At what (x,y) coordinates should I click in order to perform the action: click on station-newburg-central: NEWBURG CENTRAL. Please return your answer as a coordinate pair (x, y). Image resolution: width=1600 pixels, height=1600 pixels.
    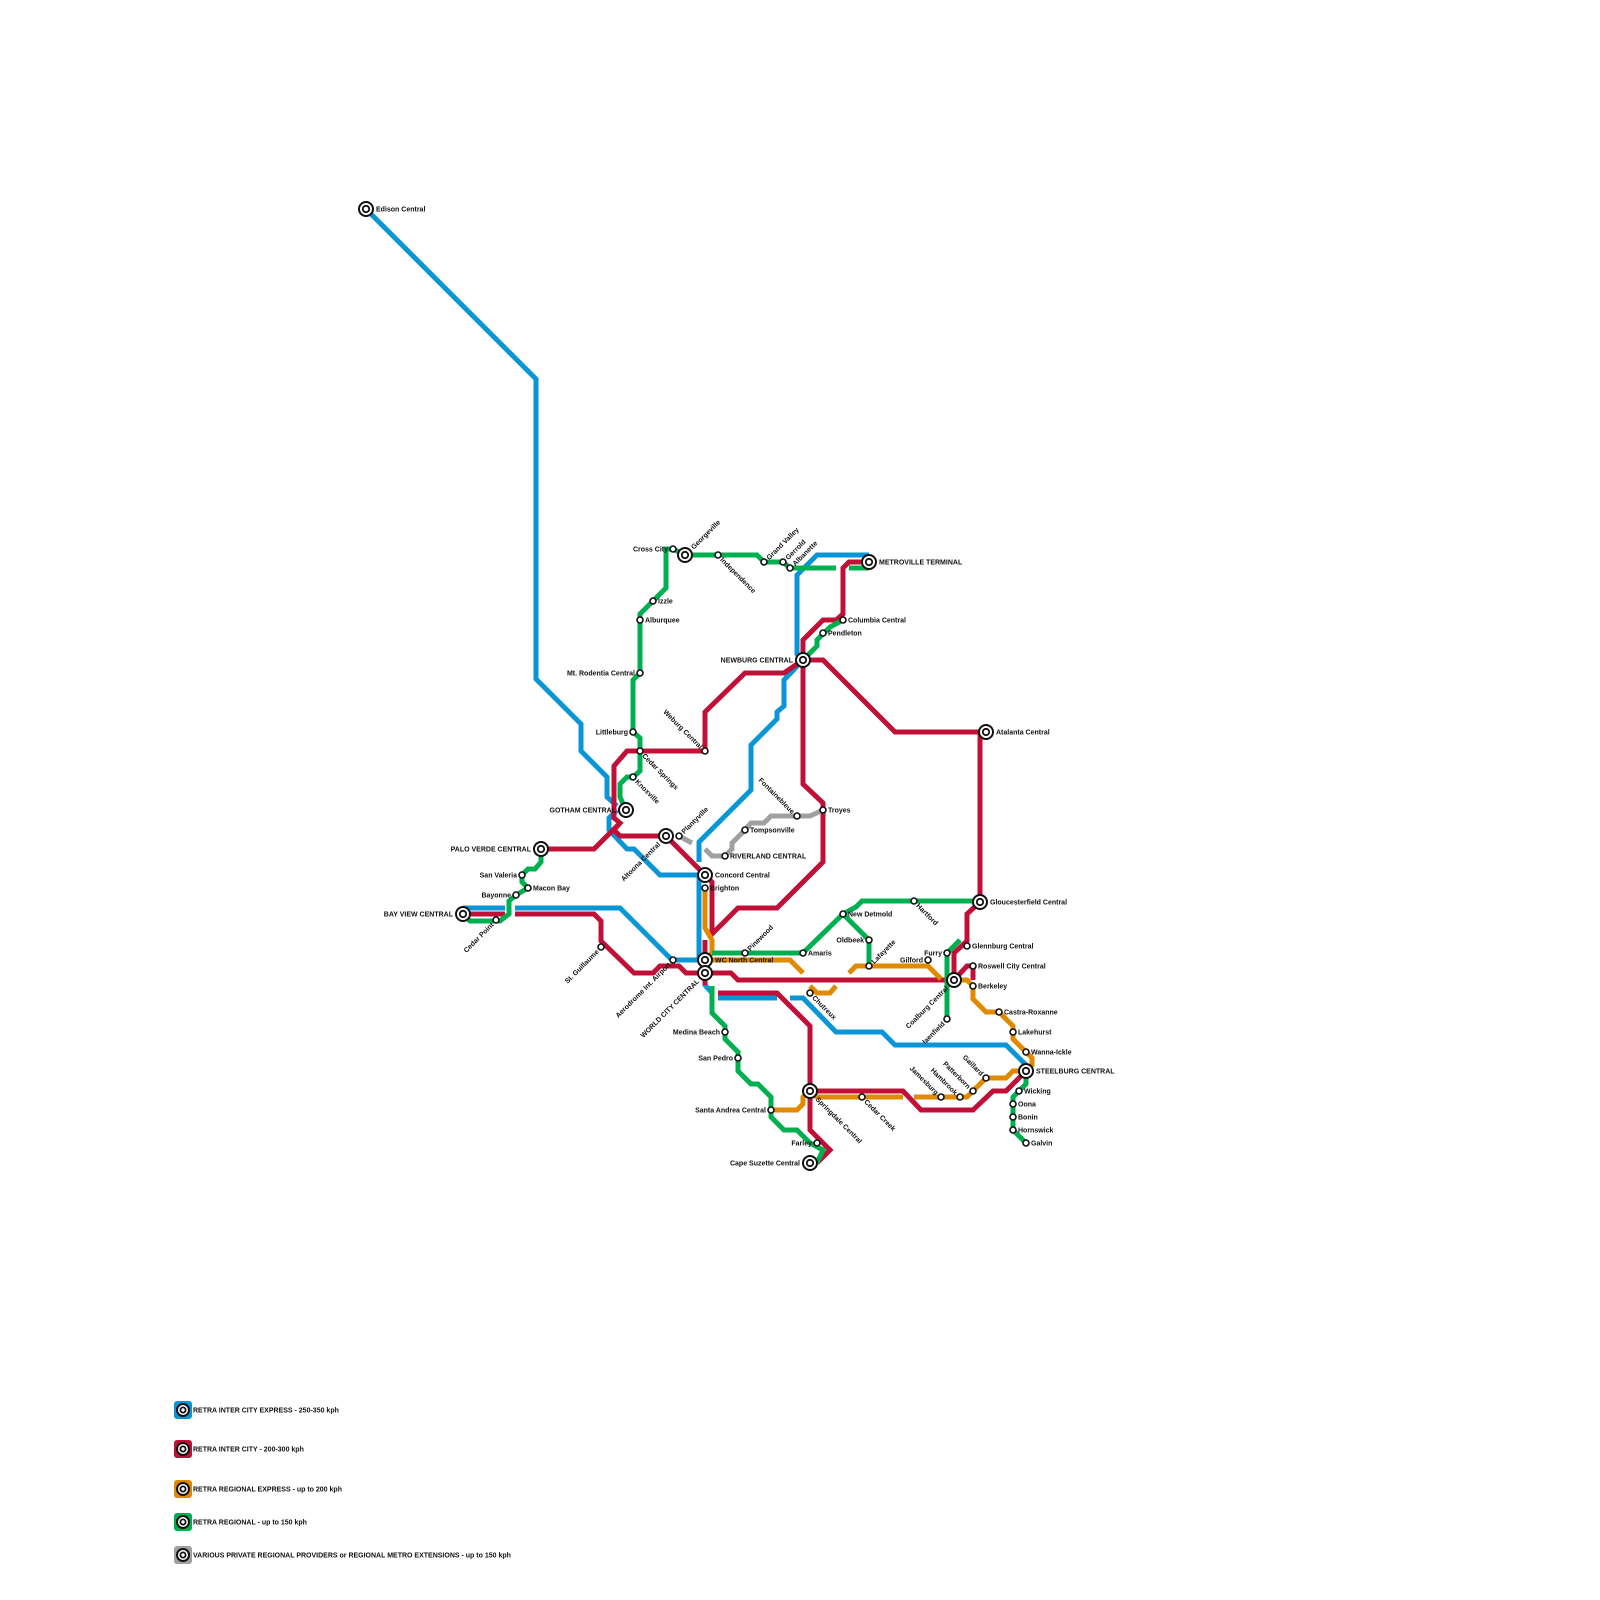
    Looking at the image, I should click on (766, 660).